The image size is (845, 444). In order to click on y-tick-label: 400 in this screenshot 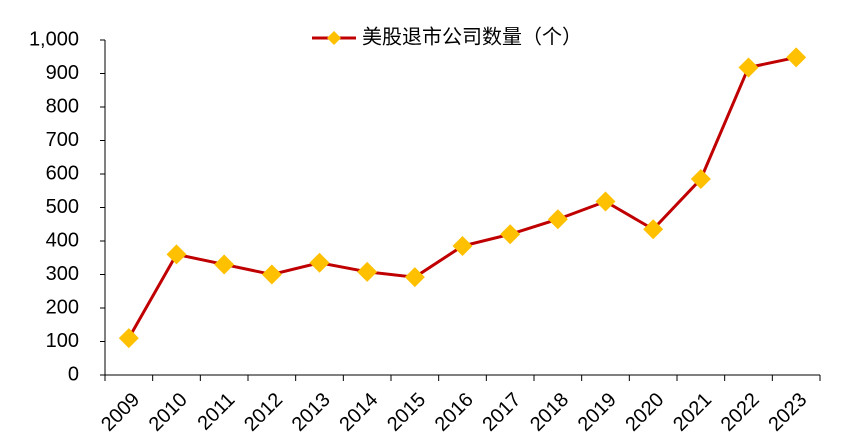, I will do `click(62, 240)`.